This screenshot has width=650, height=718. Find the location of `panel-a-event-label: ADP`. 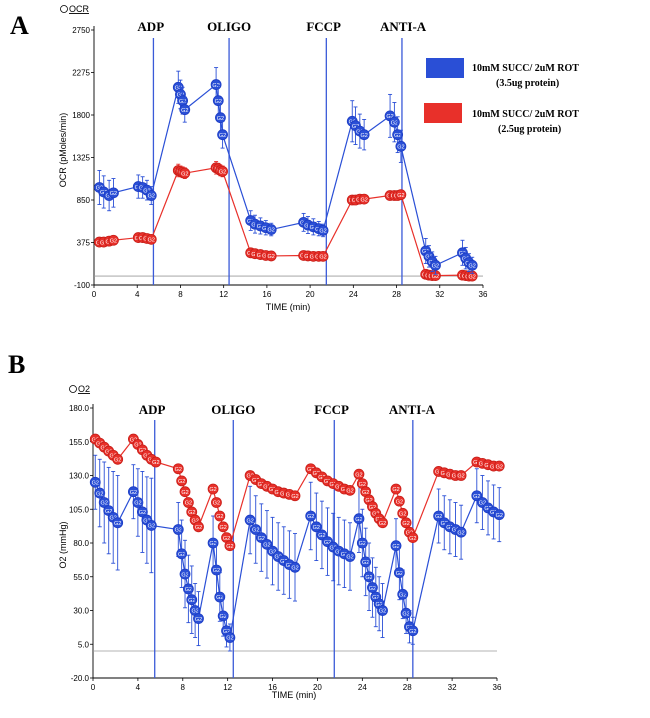

panel-a-event-label: ADP is located at coordinates (150, 26).